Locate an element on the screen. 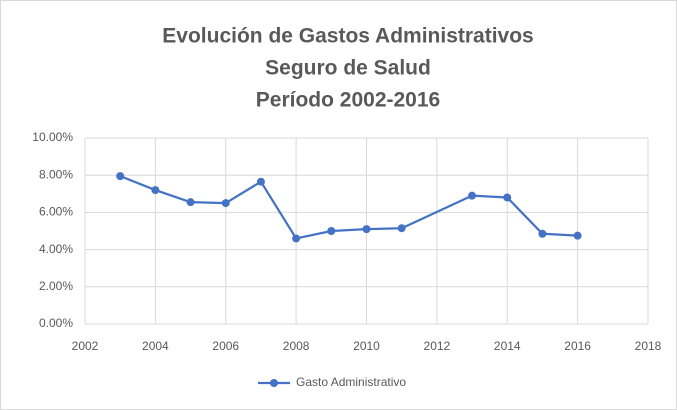 Image resolution: width=677 pixels, height=410 pixels. y-tick-label: 8.00% is located at coordinates (56, 174).